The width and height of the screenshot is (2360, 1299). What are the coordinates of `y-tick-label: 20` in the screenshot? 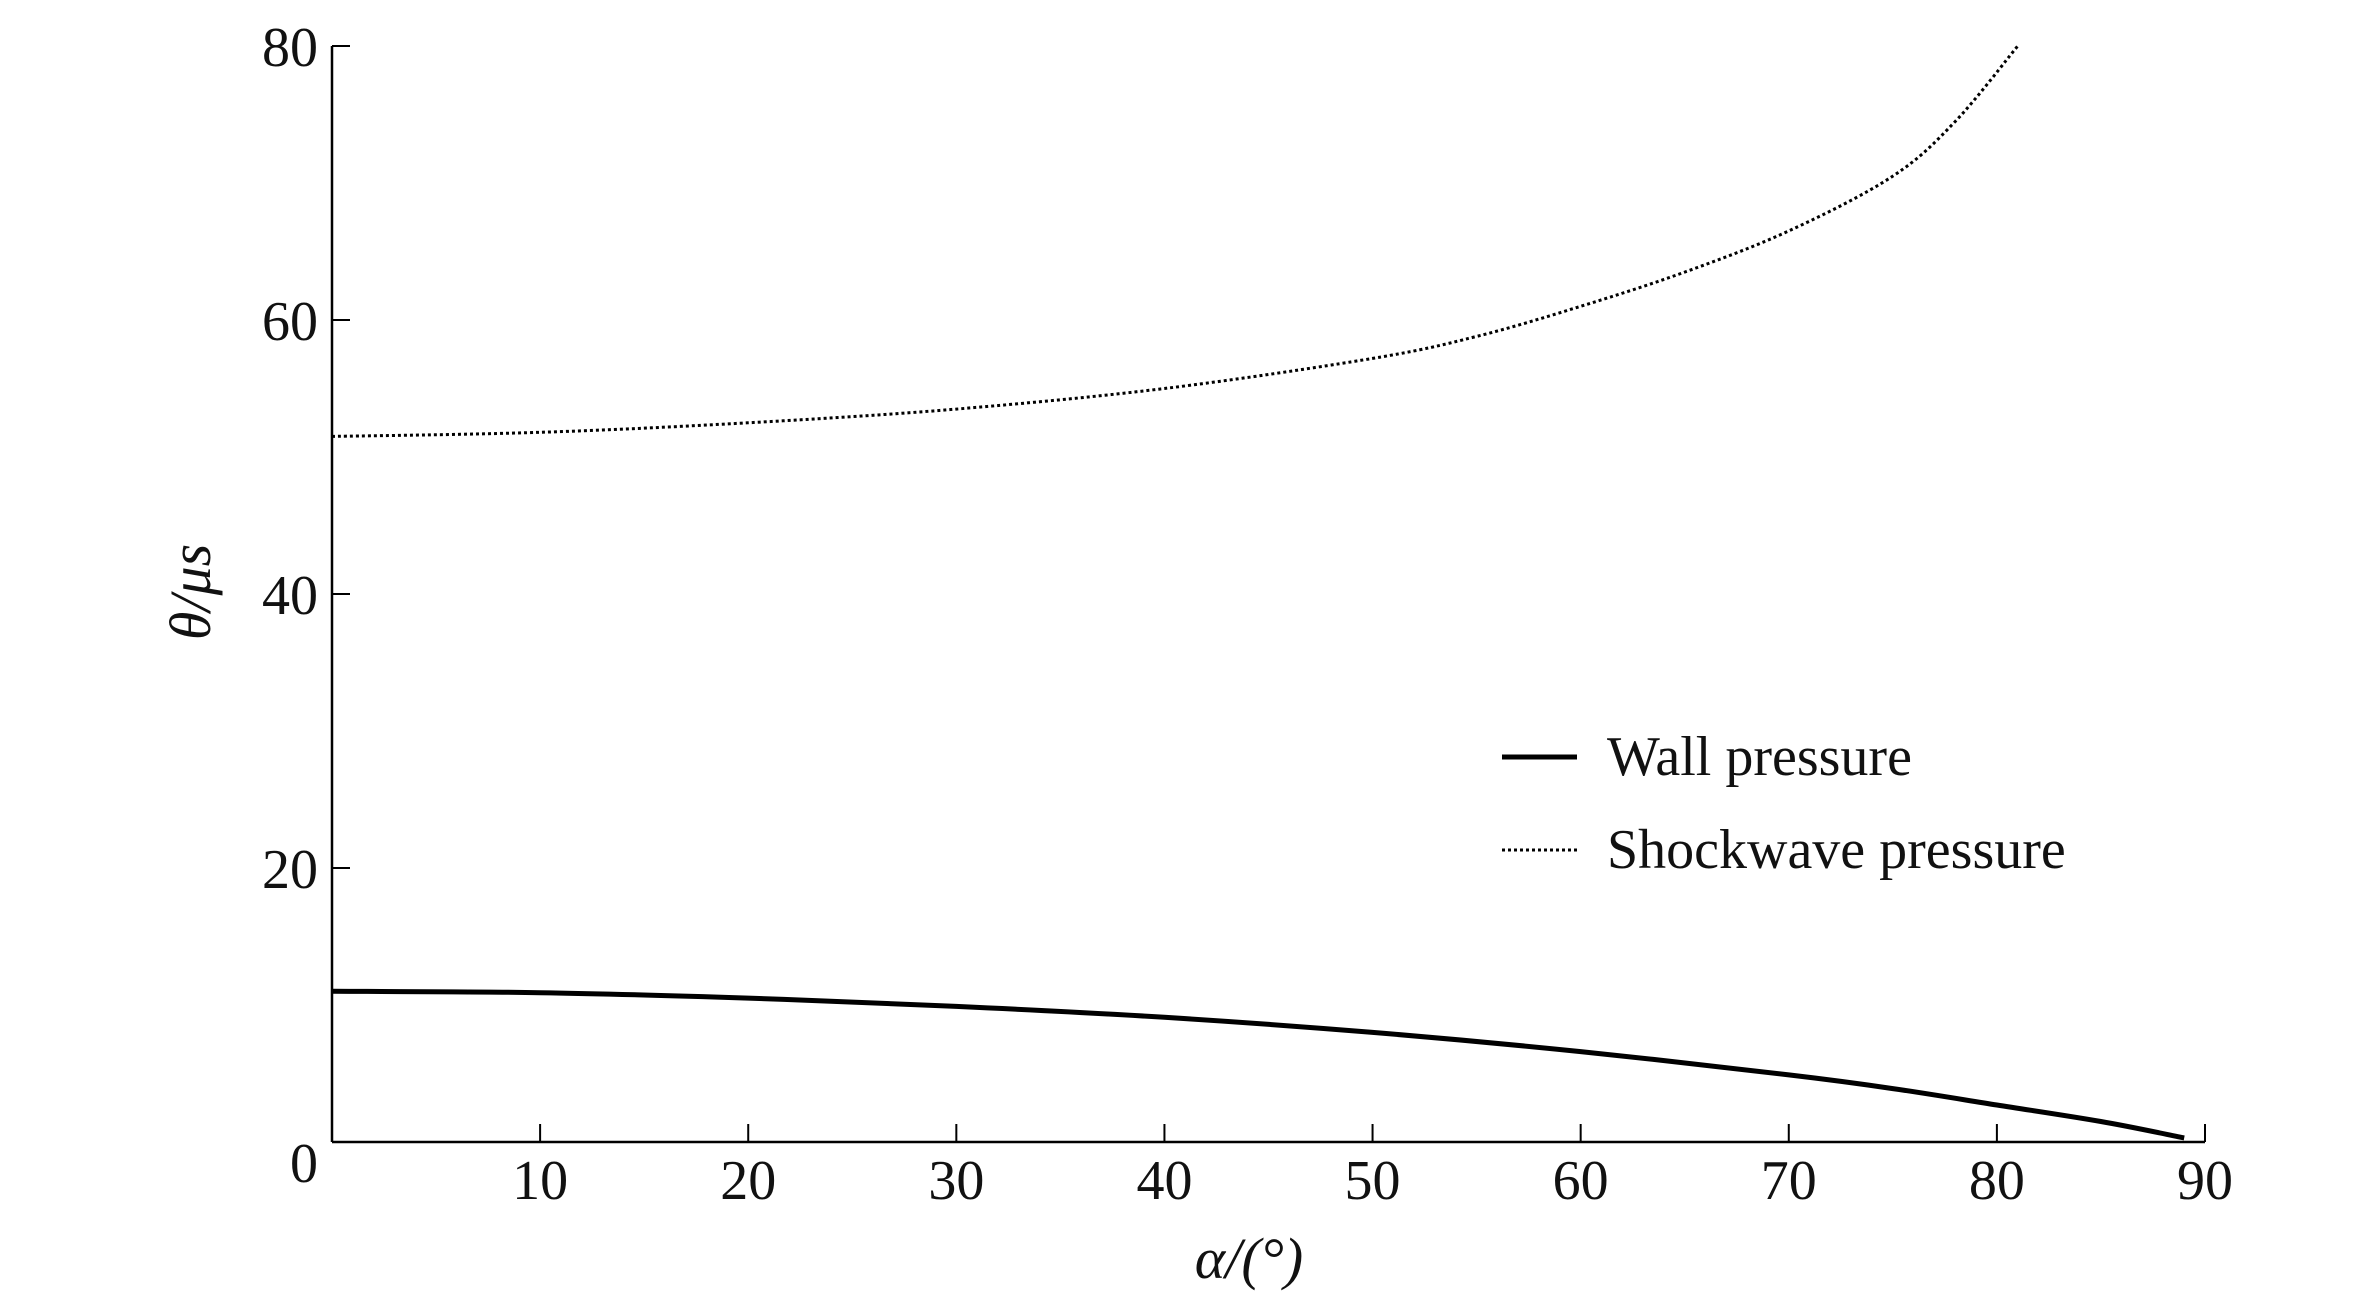 It's located at (290, 870).